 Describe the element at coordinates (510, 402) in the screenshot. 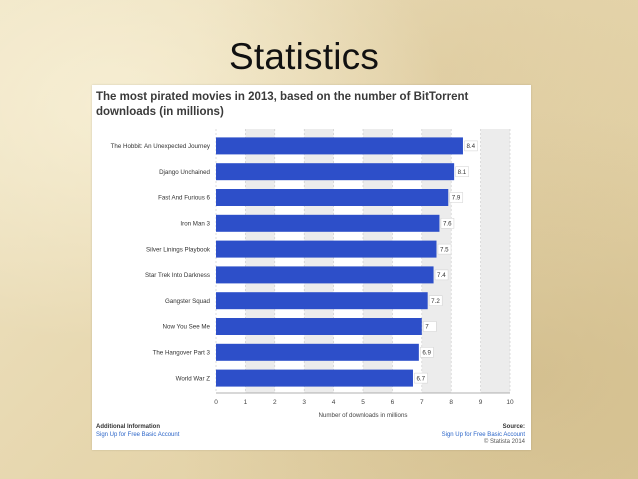

I see `x-tick-label: 10` at that location.